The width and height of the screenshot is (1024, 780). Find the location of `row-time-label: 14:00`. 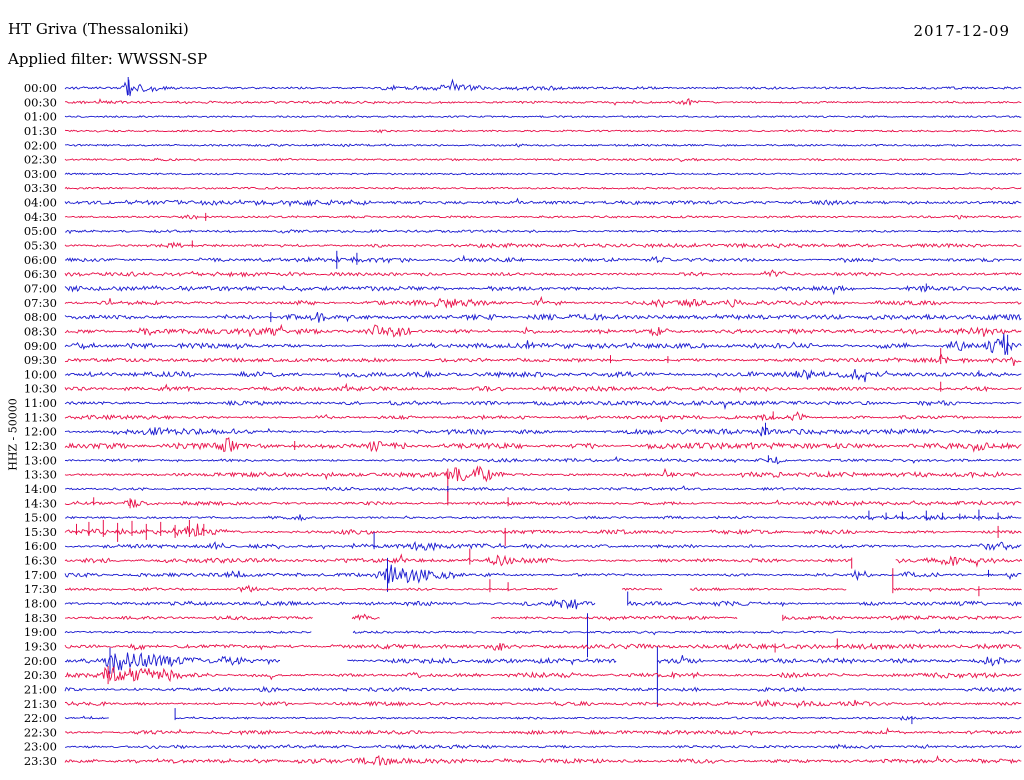

row-time-label: 14:00 is located at coordinates (40, 489).